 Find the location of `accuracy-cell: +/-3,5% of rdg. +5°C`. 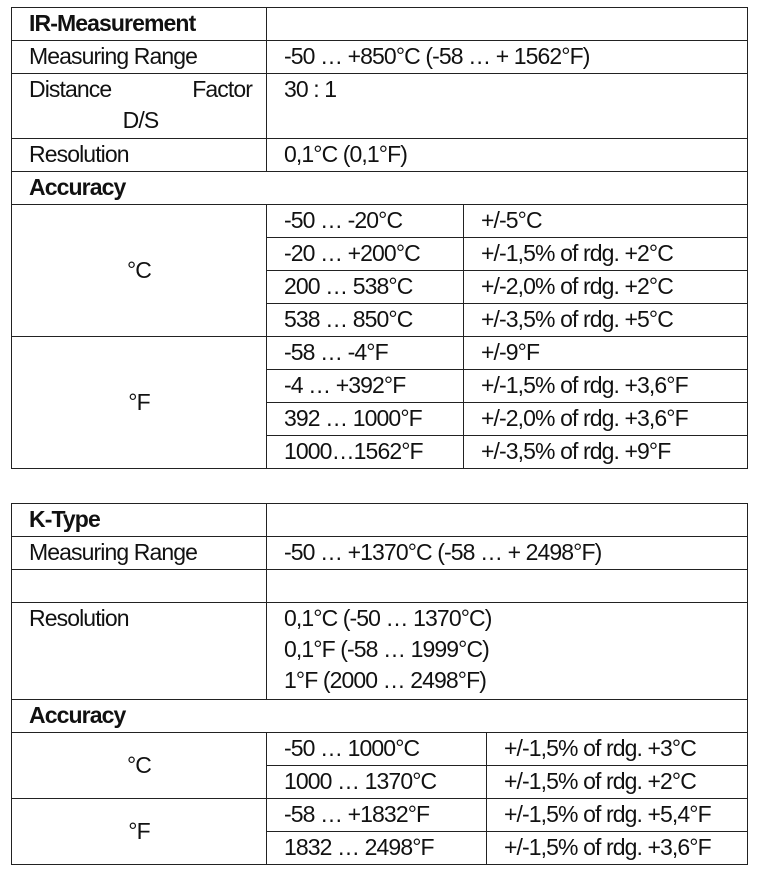

accuracy-cell: +/-3,5% of rdg. +5°C is located at coordinates (605, 320).